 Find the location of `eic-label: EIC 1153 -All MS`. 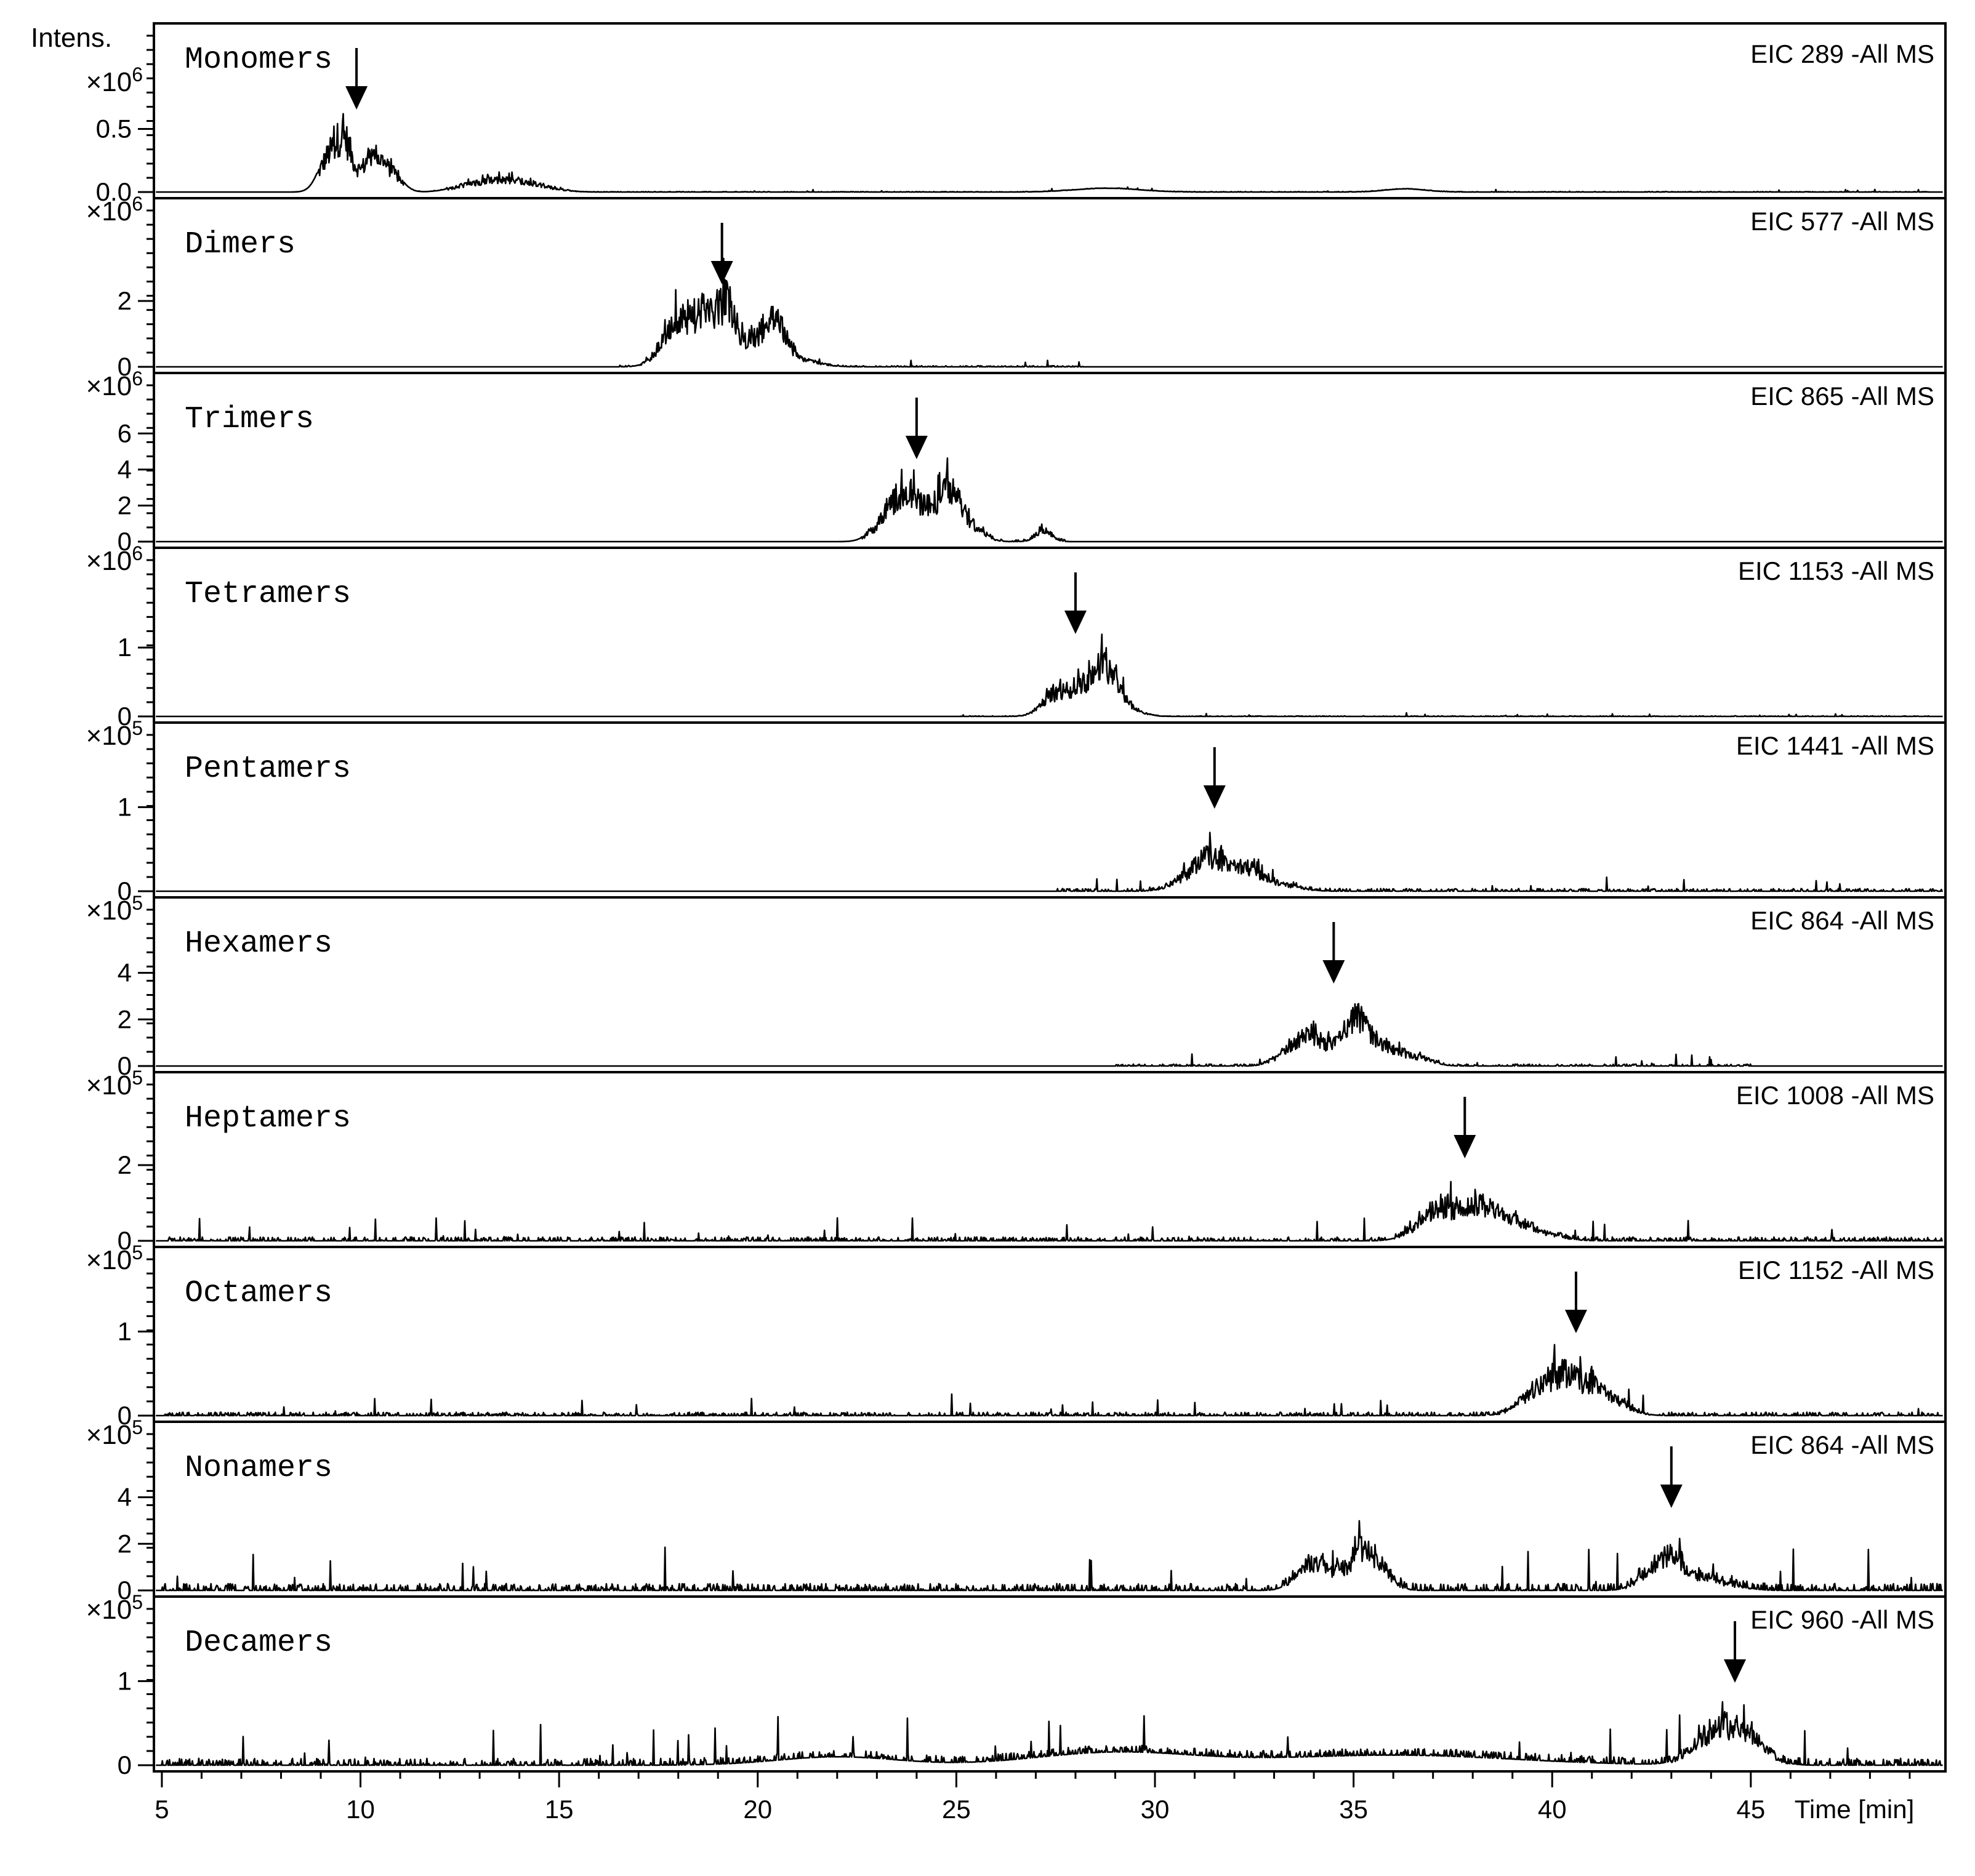

eic-label: EIC 1153 -All MS is located at coordinates (1836, 571).